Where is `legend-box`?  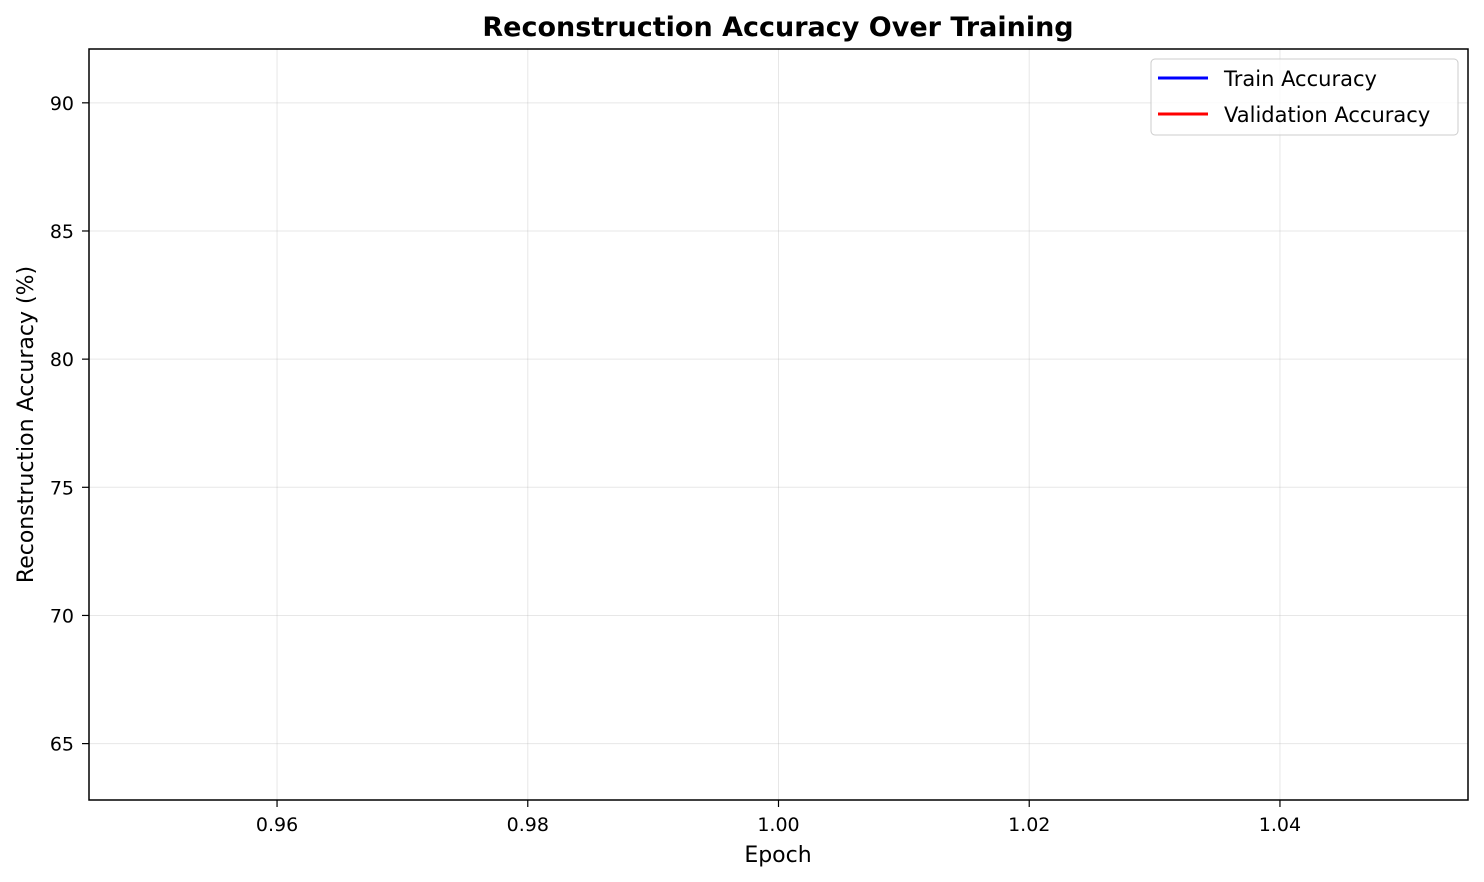 legend-box is located at coordinates (1304, 97).